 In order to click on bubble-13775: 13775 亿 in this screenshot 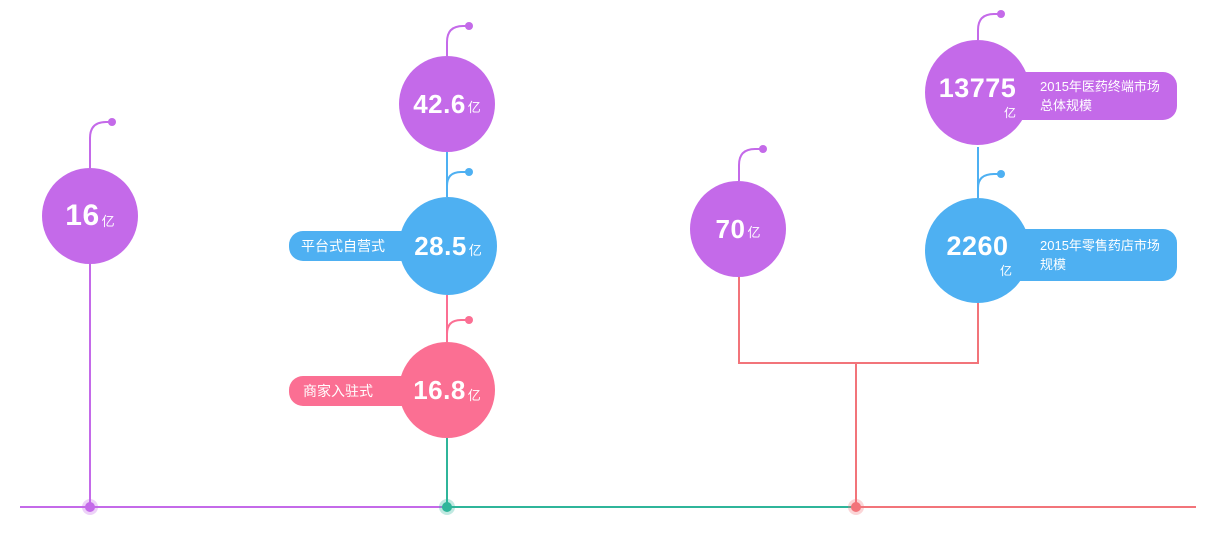, I will do `click(977, 92)`.